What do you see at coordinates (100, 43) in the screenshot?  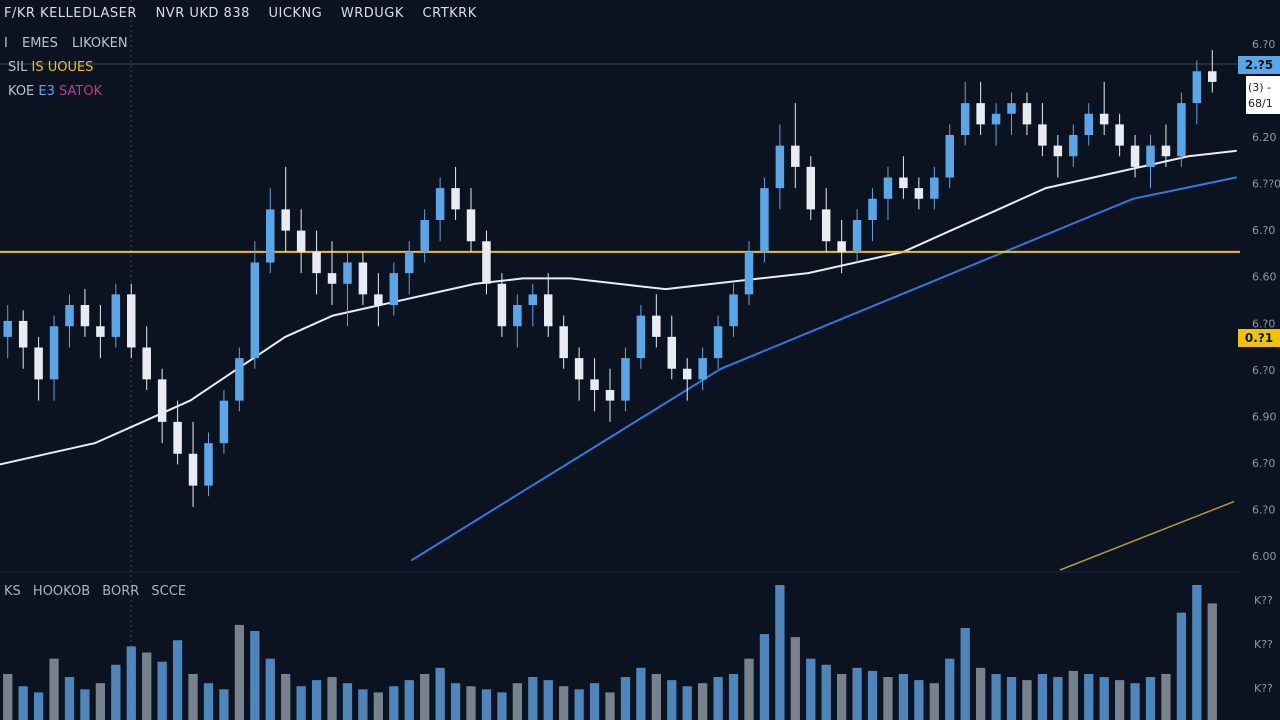 I see `indicator-label: LIKOKEN` at bounding box center [100, 43].